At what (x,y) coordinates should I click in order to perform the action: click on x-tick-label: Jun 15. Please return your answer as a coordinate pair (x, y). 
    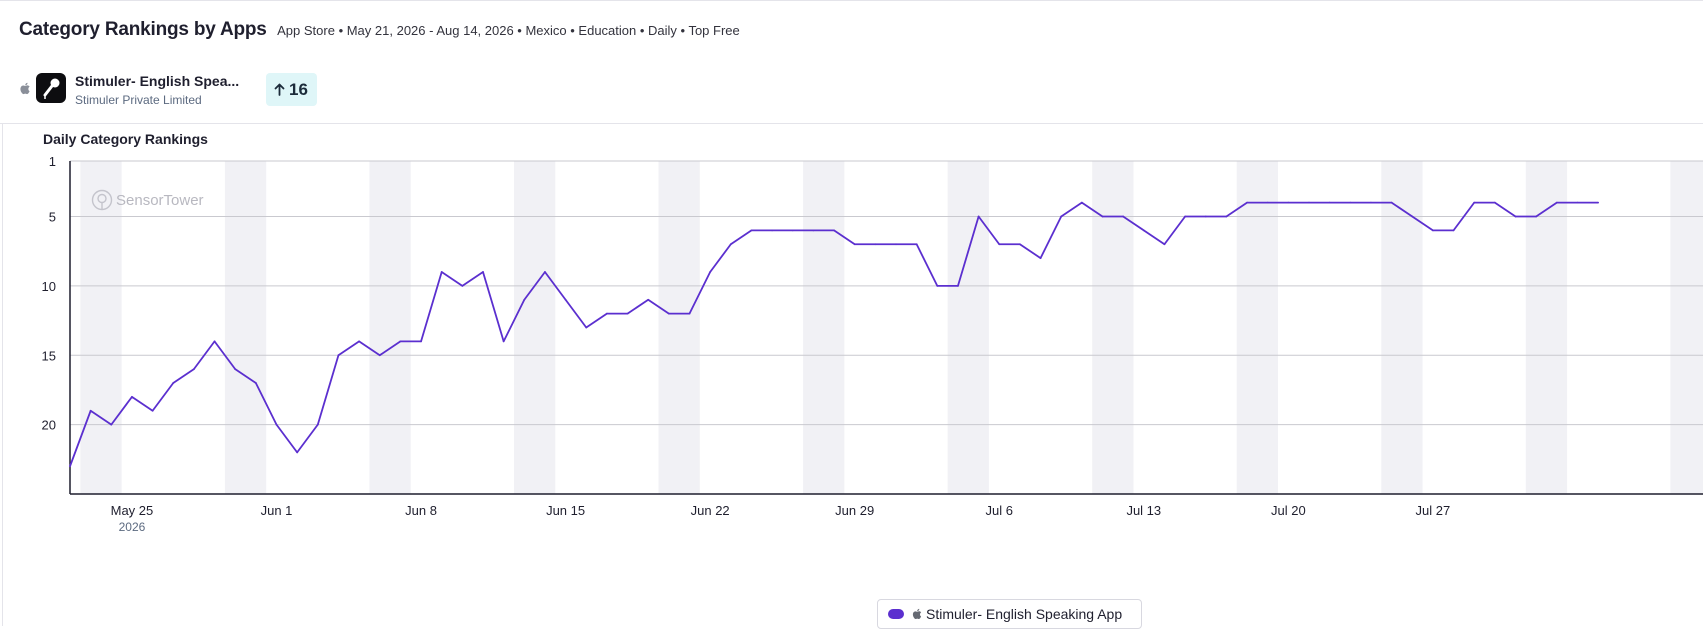
    Looking at the image, I should click on (565, 510).